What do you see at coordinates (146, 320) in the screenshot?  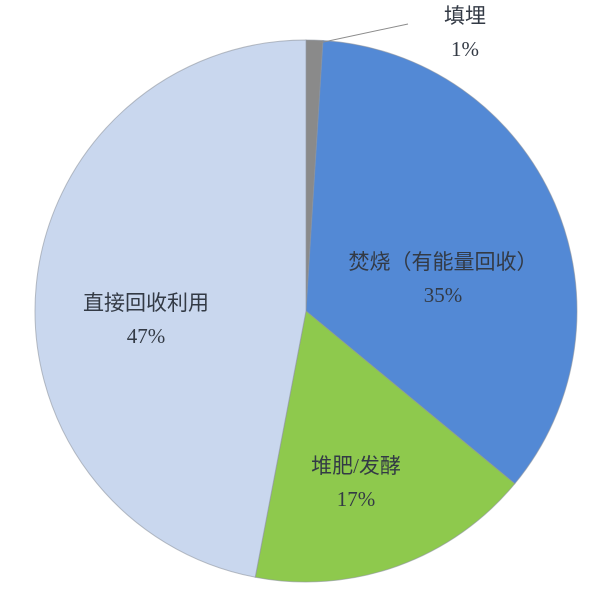 I see `slice-label-direct-recycling: 直接回收利用 47%` at bounding box center [146, 320].